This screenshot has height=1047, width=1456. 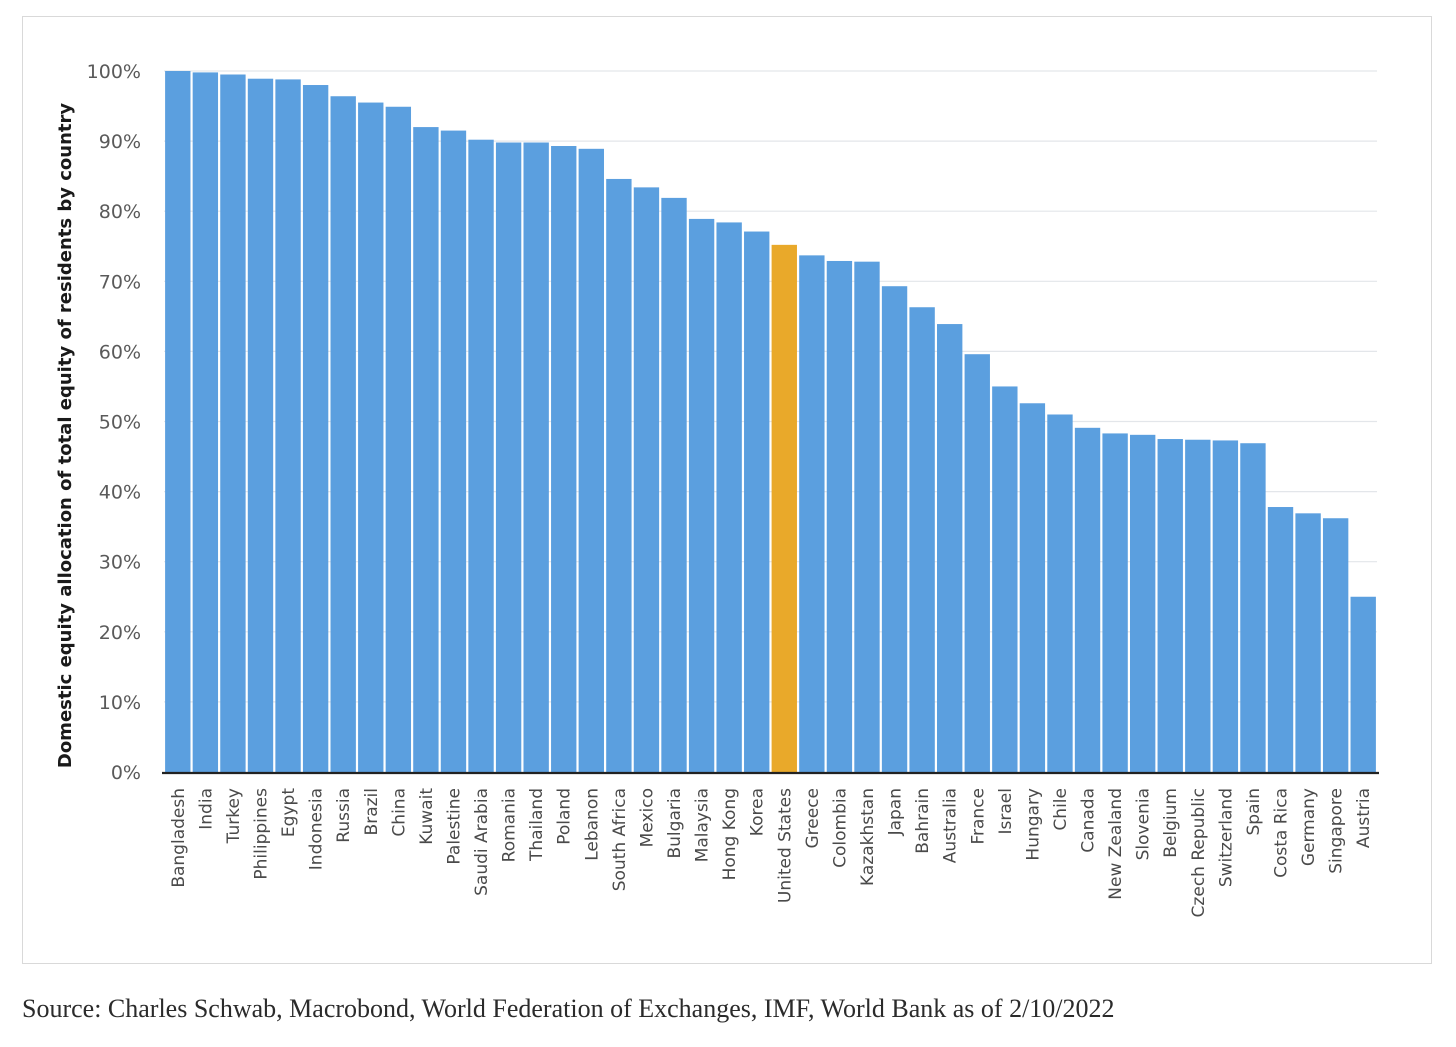 I want to click on bar-malaysia, so click(x=701, y=495).